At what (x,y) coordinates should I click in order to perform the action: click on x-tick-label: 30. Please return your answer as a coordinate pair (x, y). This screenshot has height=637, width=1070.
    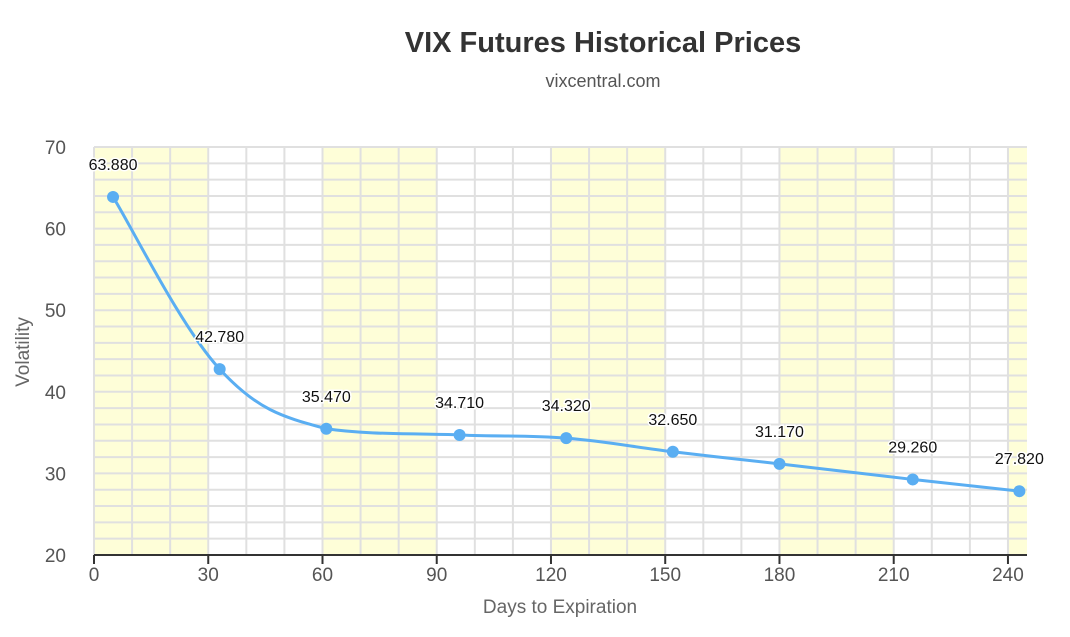
    Looking at the image, I should click on (208, 575).